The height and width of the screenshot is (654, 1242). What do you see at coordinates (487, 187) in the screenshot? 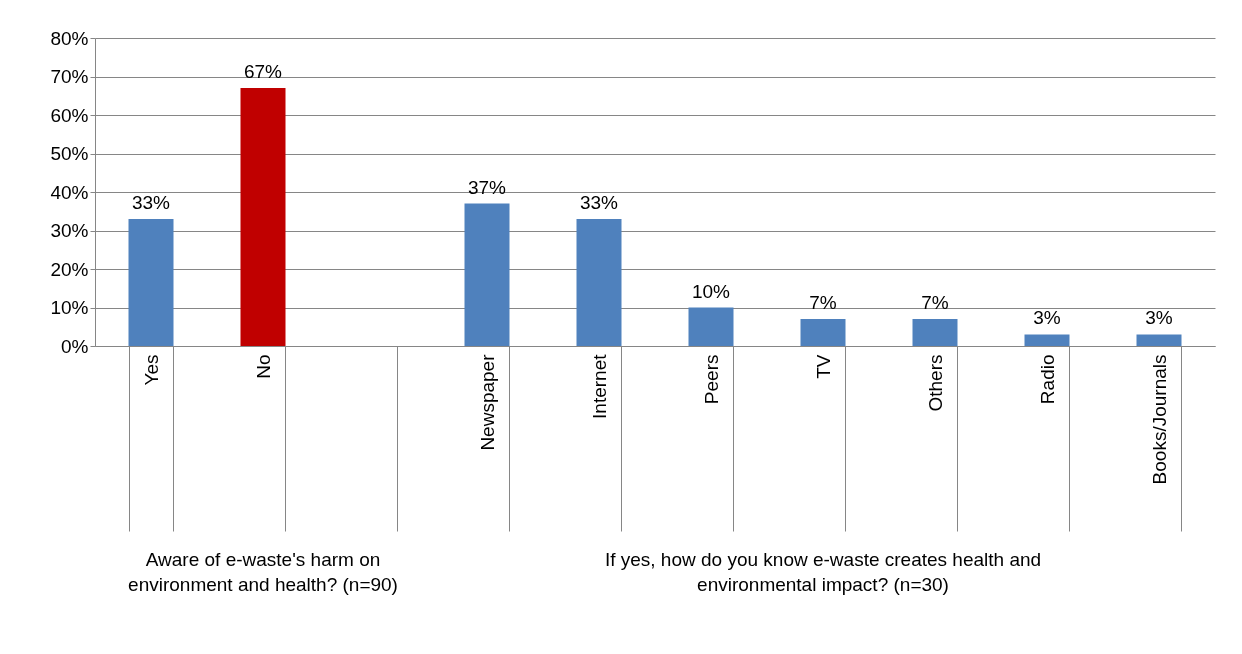
I see `data-label: 37%` at bounding box center [487, 187].